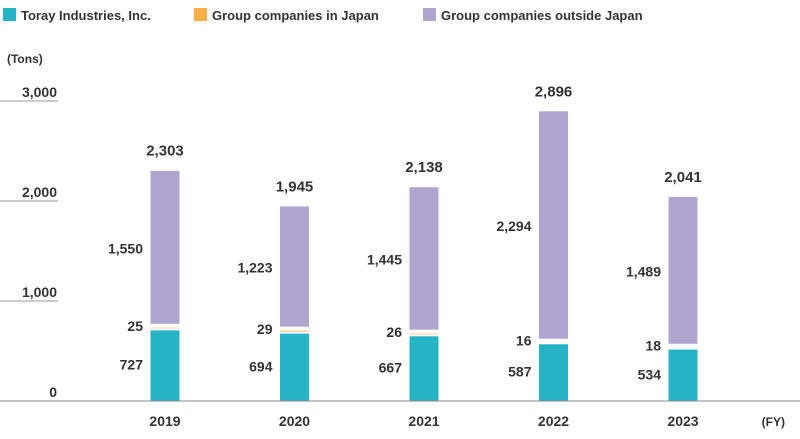 The width and height of the screenshot is (800, 439). I want to click on y-tick-label: 0, so click(53, 392).